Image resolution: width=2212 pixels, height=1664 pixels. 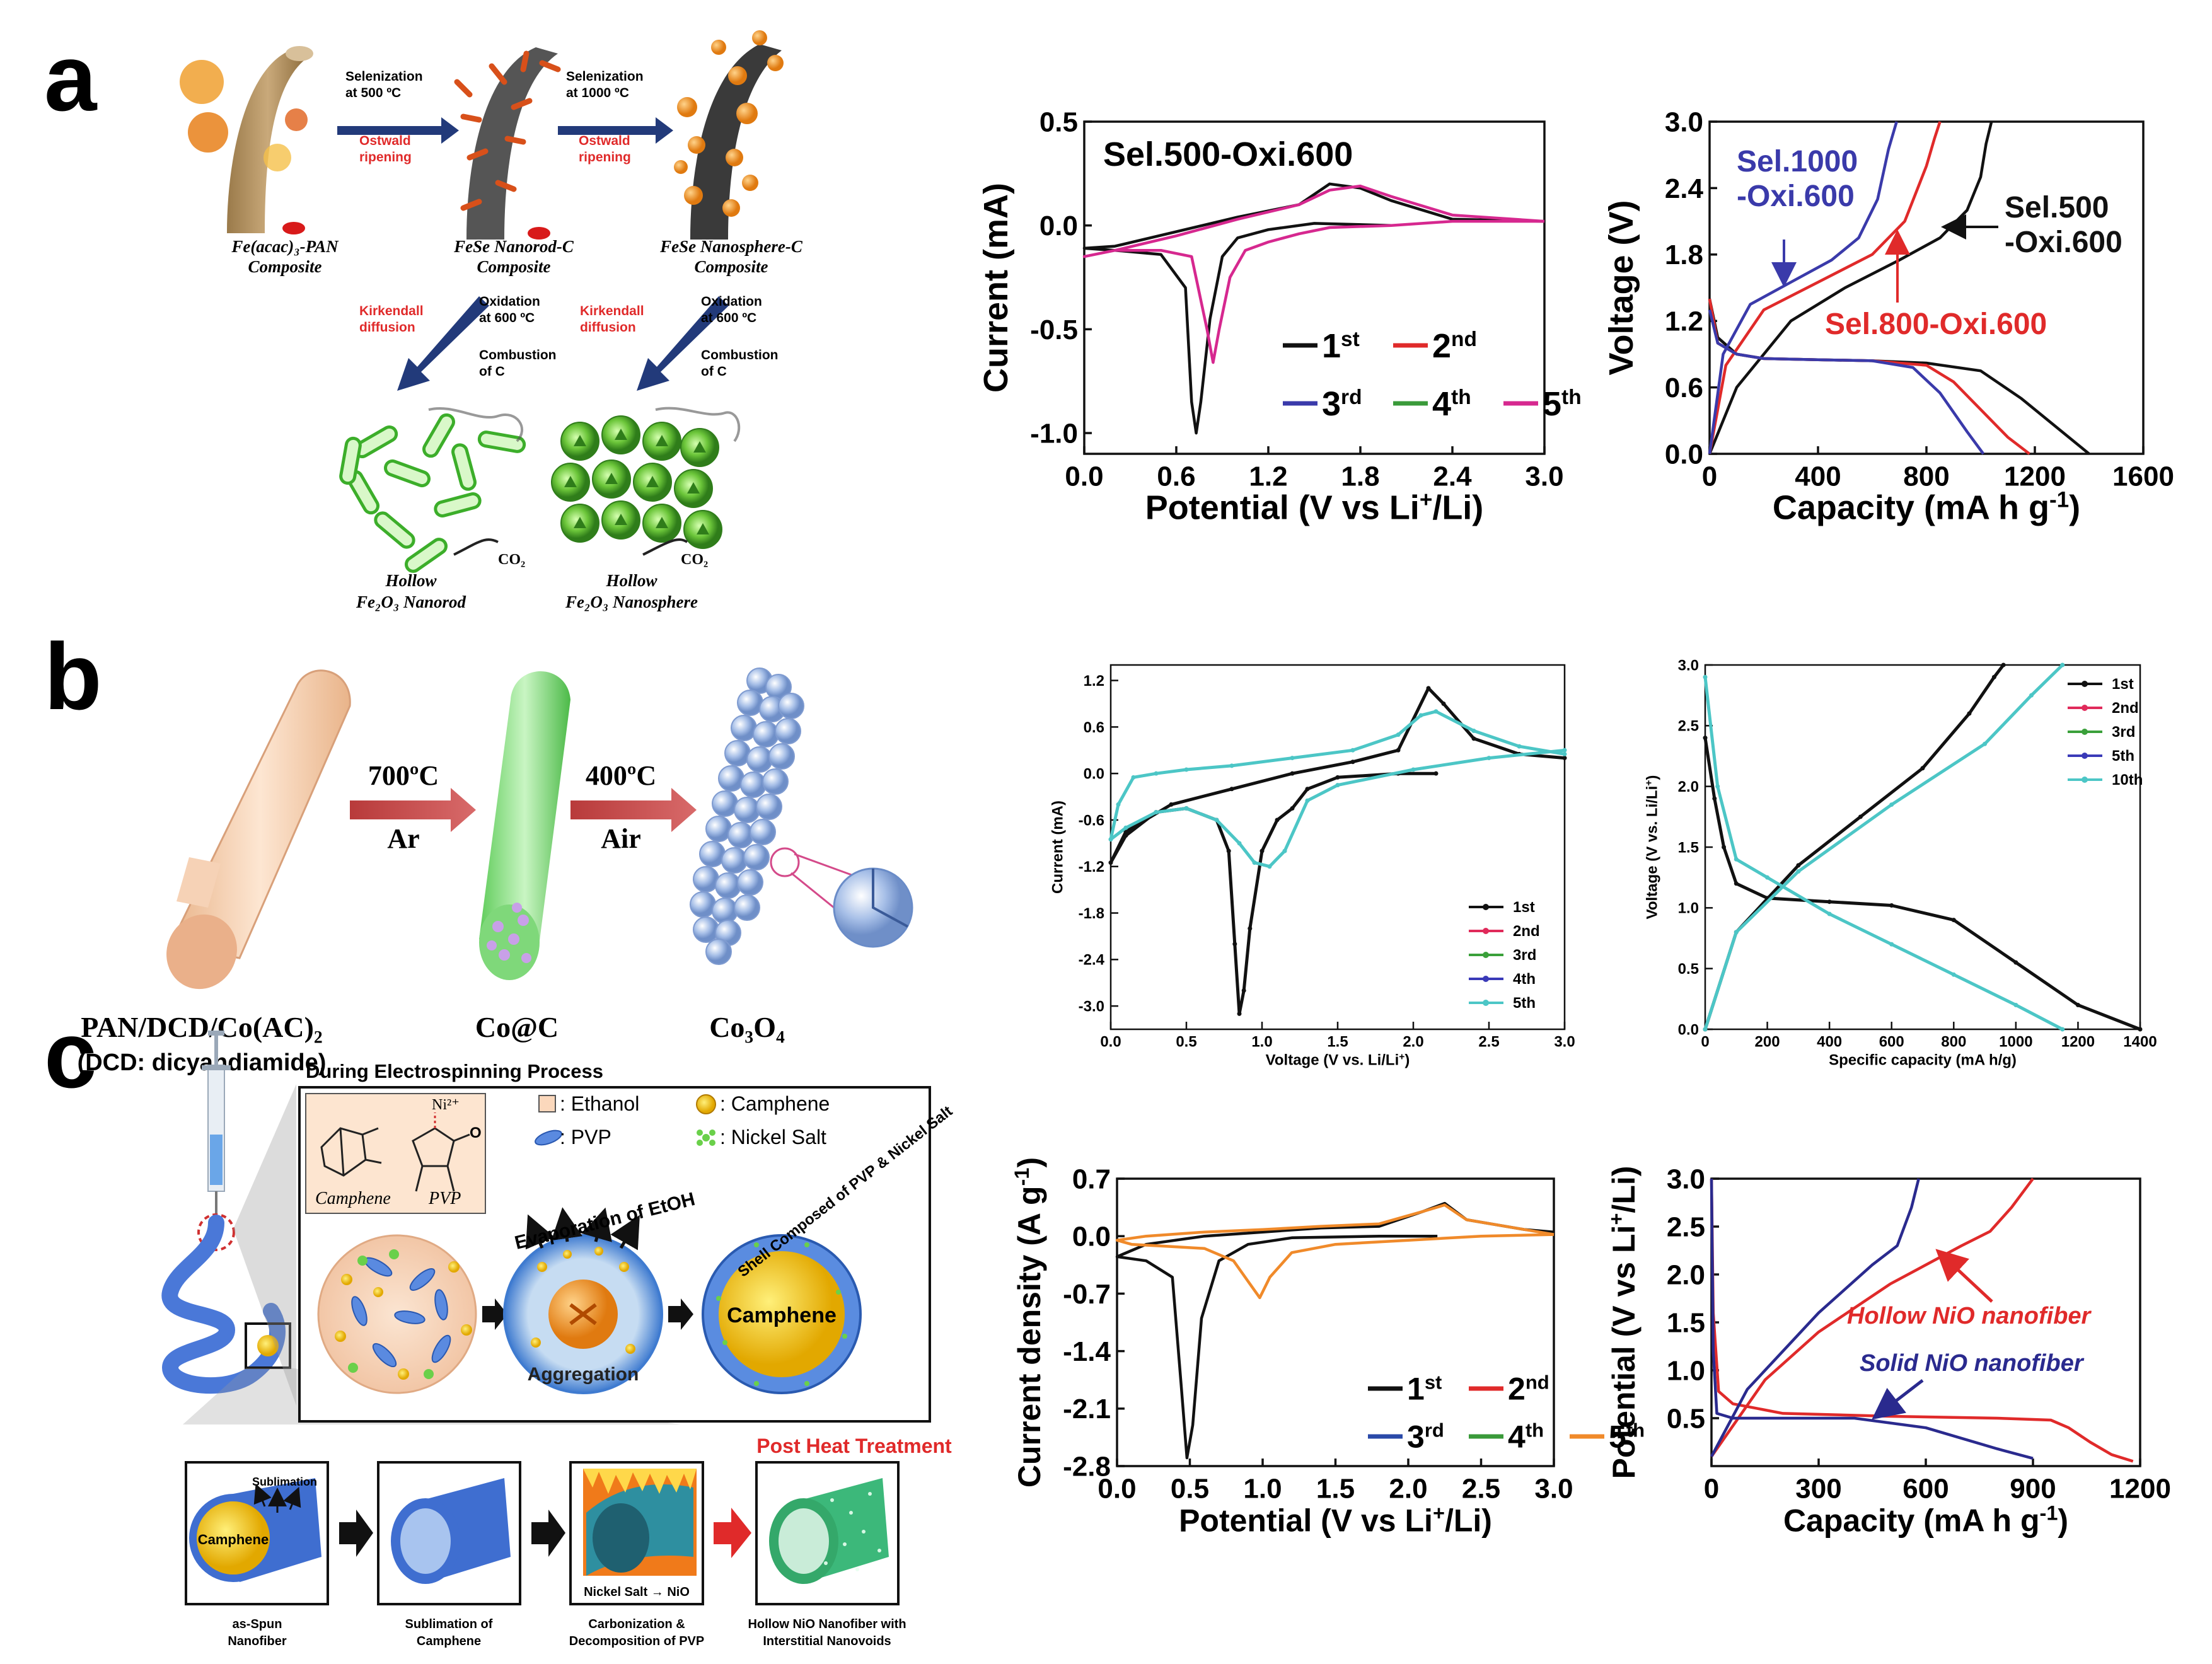 What do you see at coordinates (631, 580) in the screenshot?
I see `product-2-line1: Hollow` at bounding box center [631, 580].